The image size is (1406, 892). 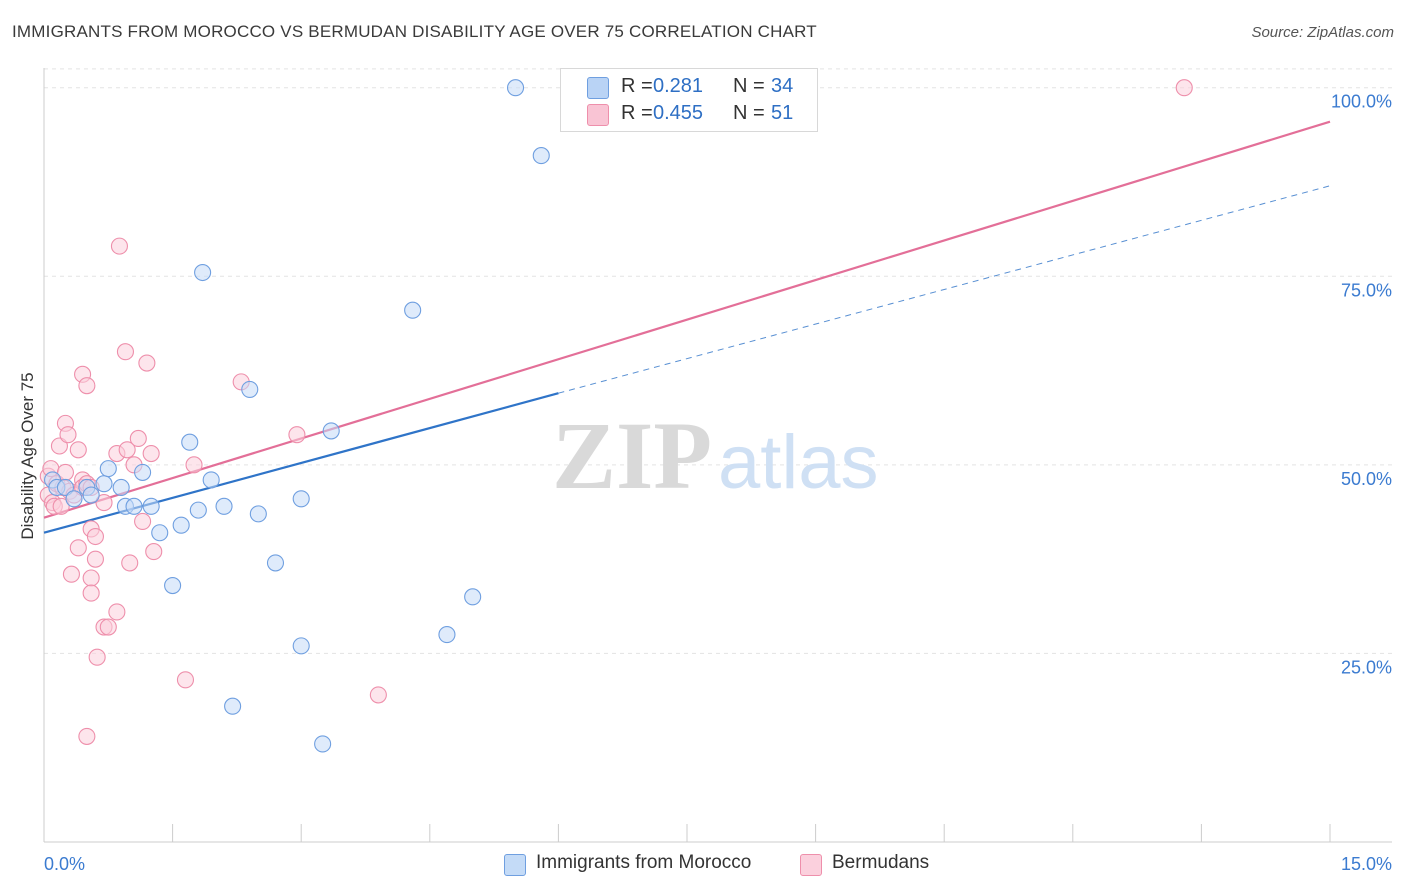 I want to click on y-tick-label: 75.0%, so click(x=1366, y=290).